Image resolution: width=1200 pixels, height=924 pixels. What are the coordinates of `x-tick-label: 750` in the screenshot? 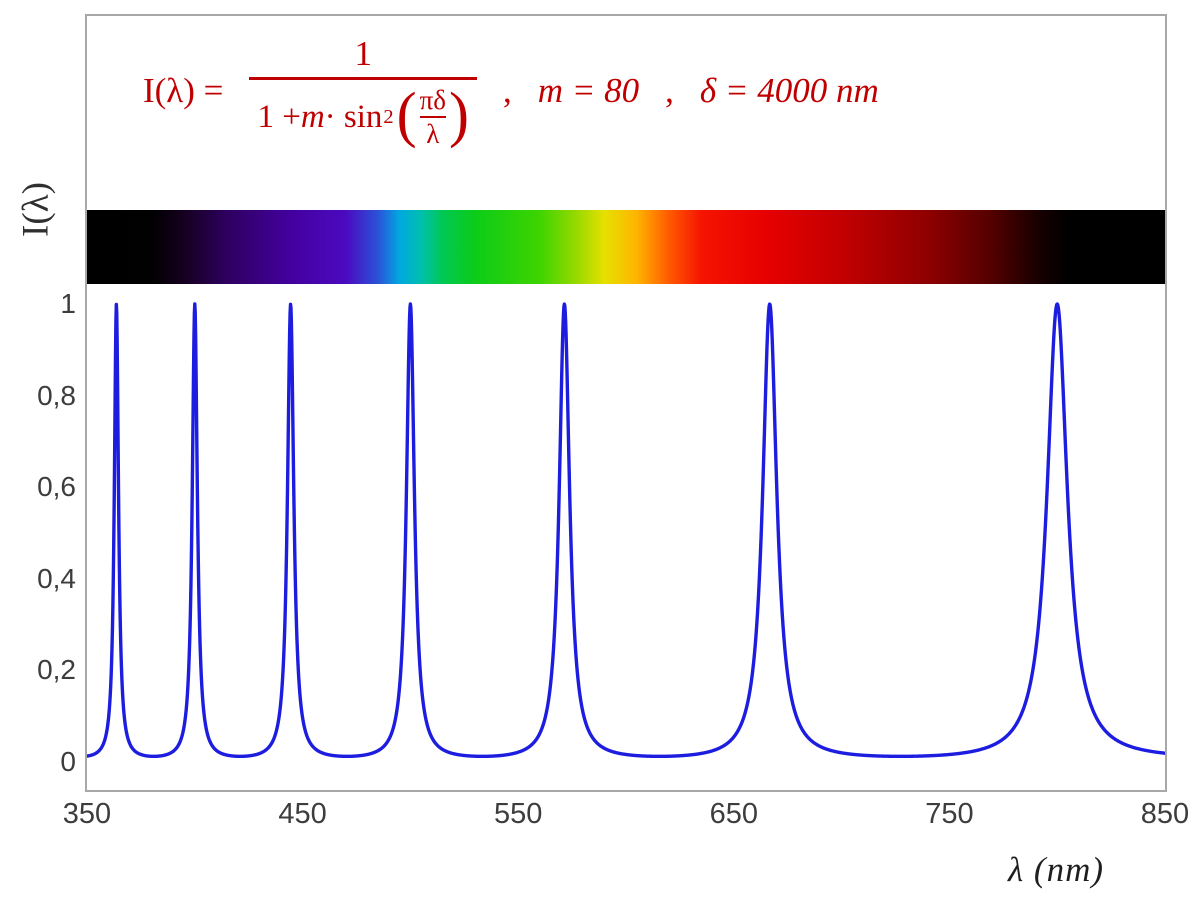 It's located at (949, 814).